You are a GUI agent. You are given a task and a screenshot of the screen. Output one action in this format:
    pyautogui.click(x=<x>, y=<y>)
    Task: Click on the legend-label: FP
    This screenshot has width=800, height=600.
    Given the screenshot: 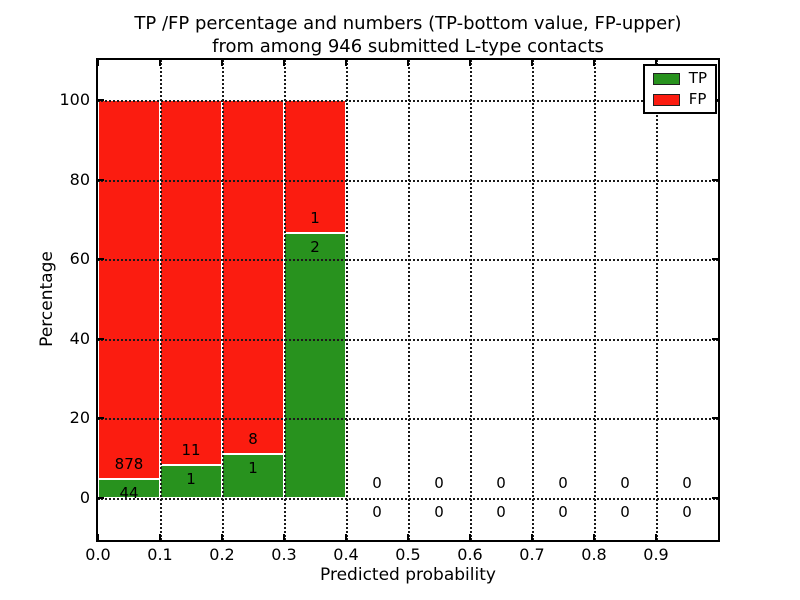 What is the action you would take?
    pyautogui.click(x=697, y=99)
    